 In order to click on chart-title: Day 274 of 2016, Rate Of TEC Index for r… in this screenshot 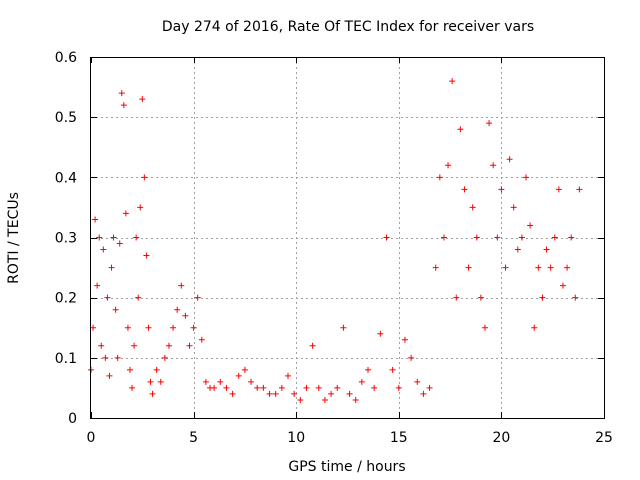, I will do `click(348, 27)`.